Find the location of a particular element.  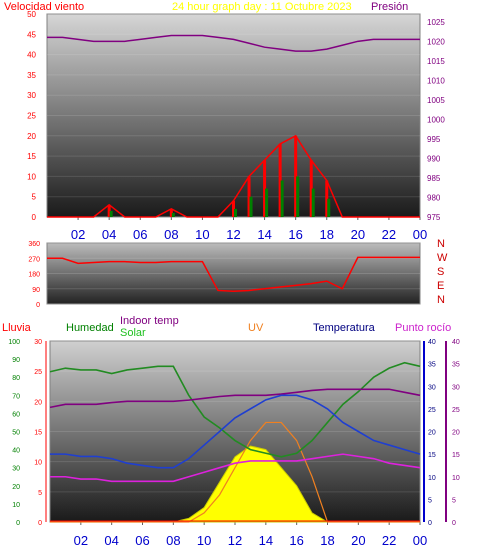

pressure-axis-tick: 1010 is located at coordinates (436, 80).